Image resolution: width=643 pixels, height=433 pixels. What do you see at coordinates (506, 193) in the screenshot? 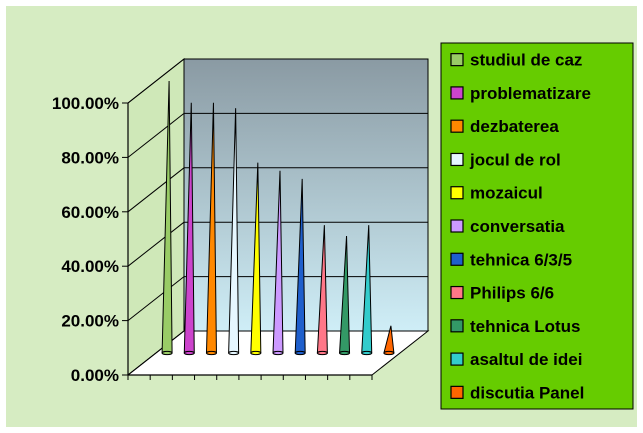
I see `legend-label: mozaicul` at bounding box center [506, 193].